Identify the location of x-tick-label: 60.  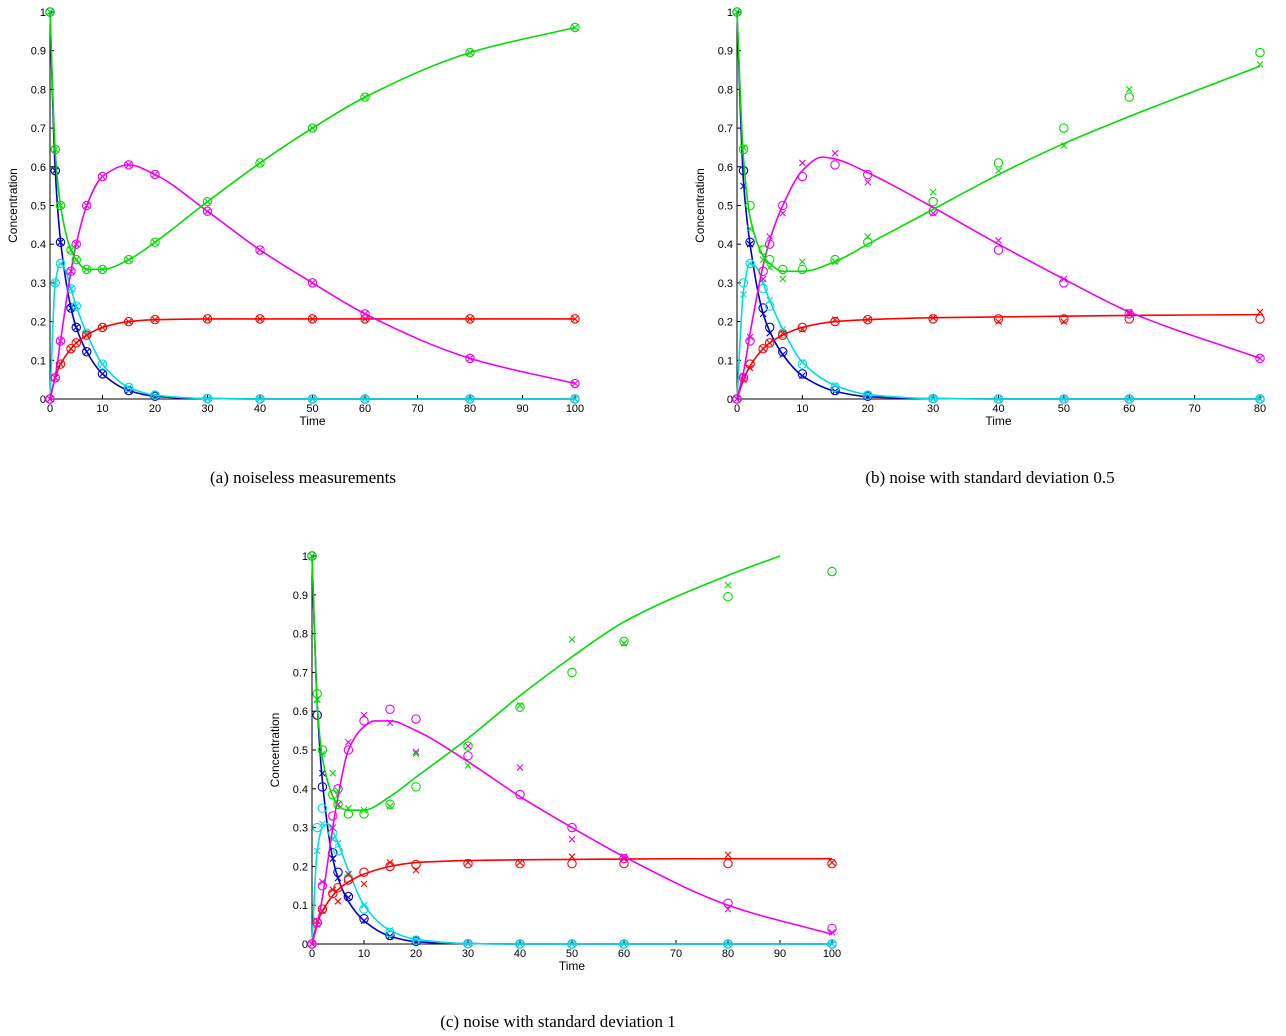
(1129, 409).